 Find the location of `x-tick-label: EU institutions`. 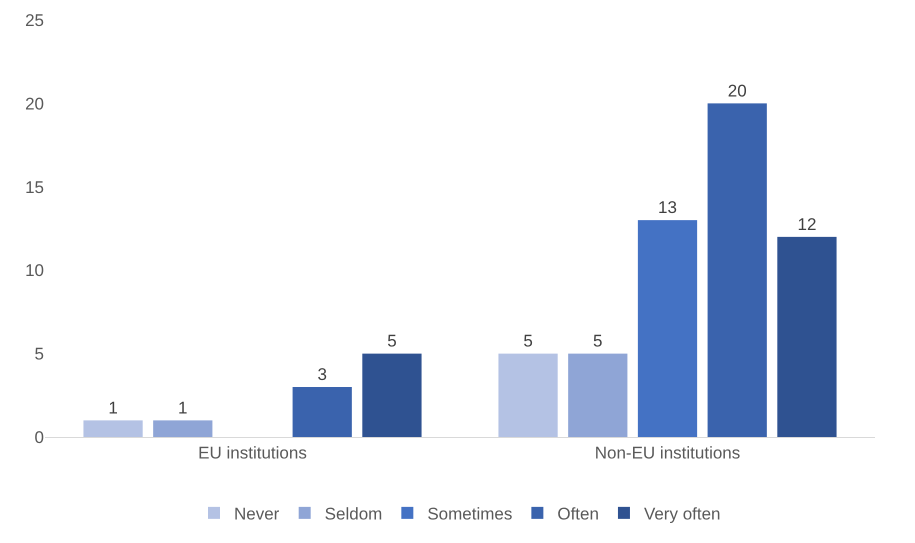

x-tick-label: EU institutions is located at coordinates (252, 452).